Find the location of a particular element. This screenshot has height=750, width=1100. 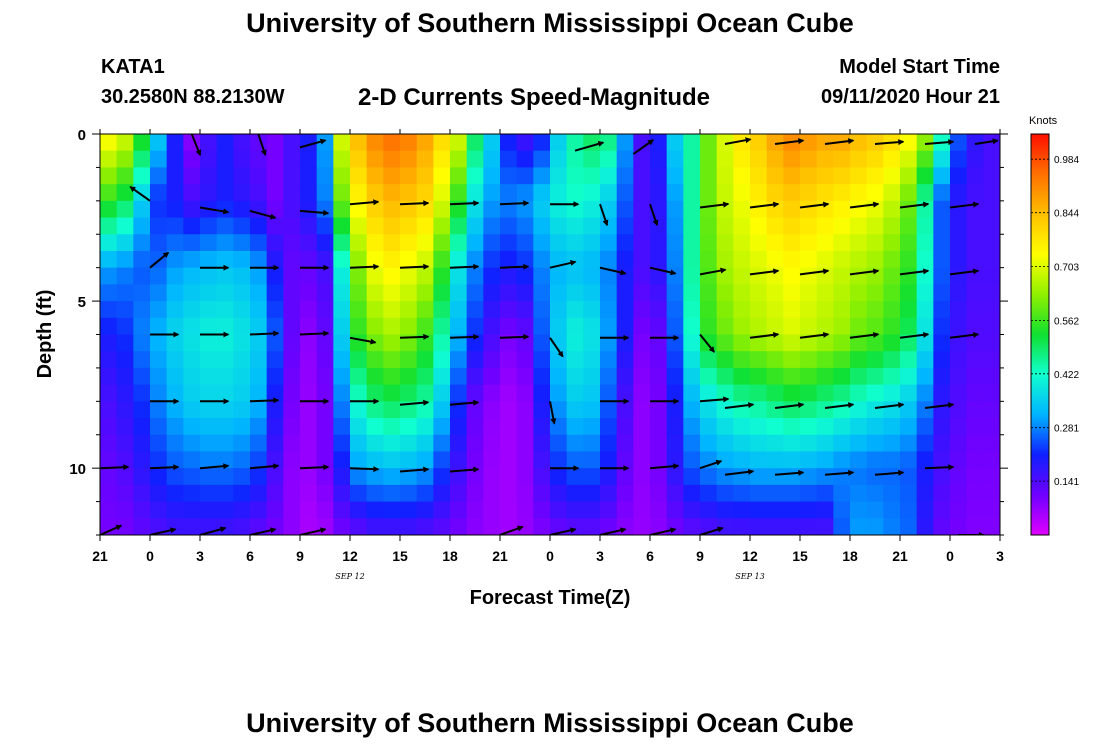

model-start-value: 09/11/2020 Hour 21 is located at coordinates (910, 97).